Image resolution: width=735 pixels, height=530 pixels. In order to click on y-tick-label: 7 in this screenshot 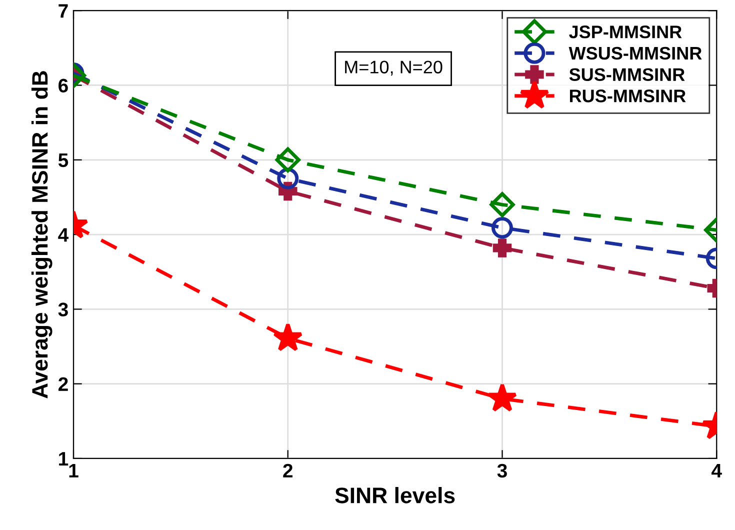, I will do `click(63, 11)`.